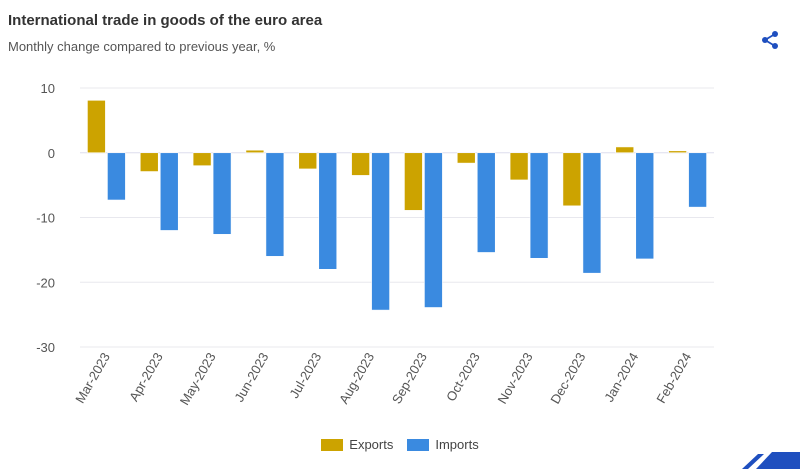 The height and width of the screenshot is (469, 800). I want to click on bar-imports-Feb-2024, so click(697, 180).